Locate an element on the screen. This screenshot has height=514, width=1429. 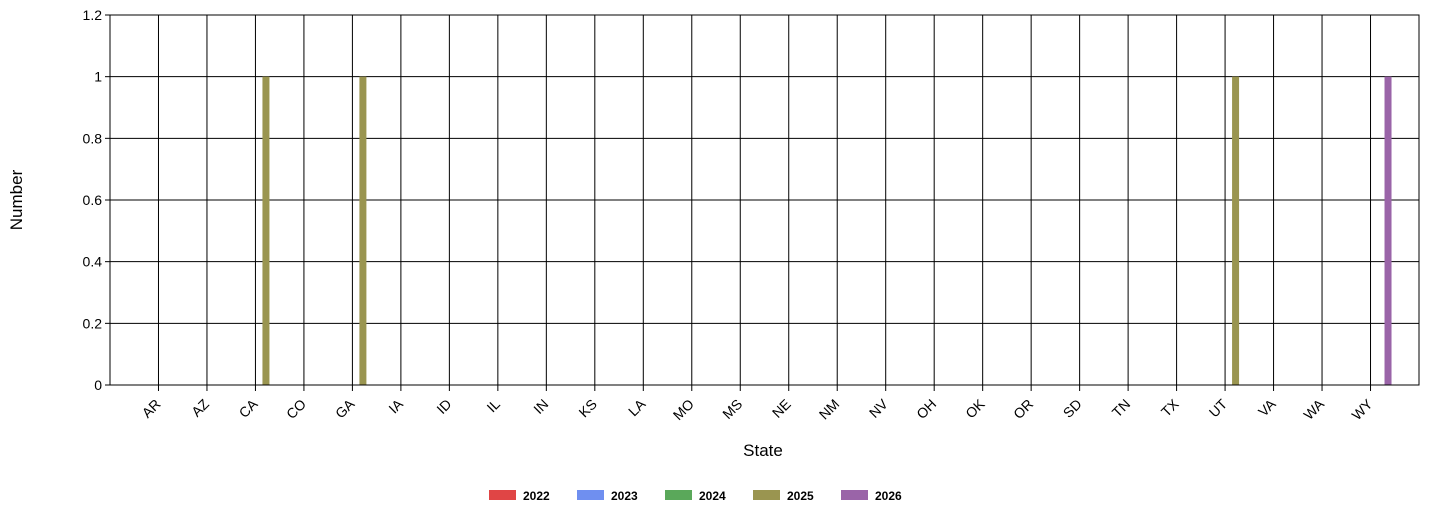
y-axis-title: Number is located at coordinates (16, 199).